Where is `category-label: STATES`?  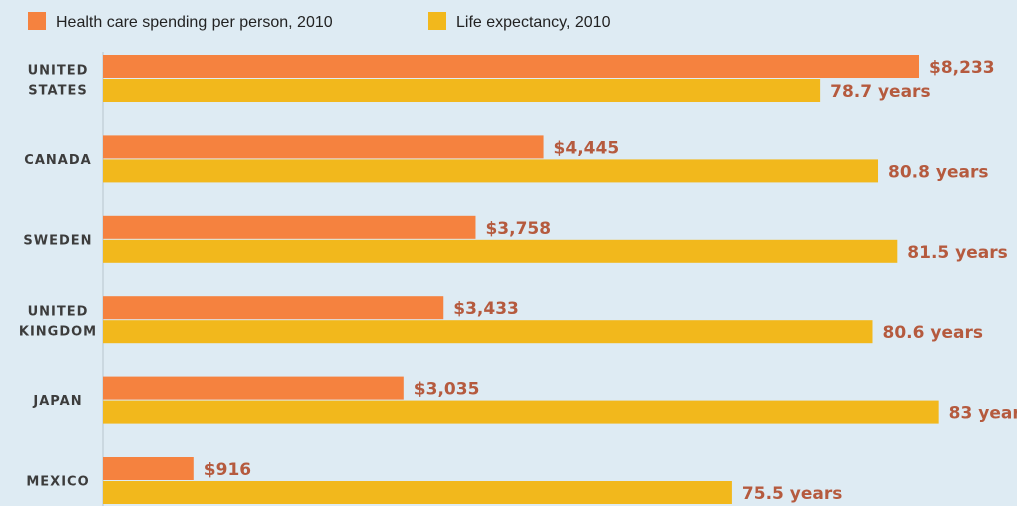 category-label: STATES is located at coordinates (57, 91).